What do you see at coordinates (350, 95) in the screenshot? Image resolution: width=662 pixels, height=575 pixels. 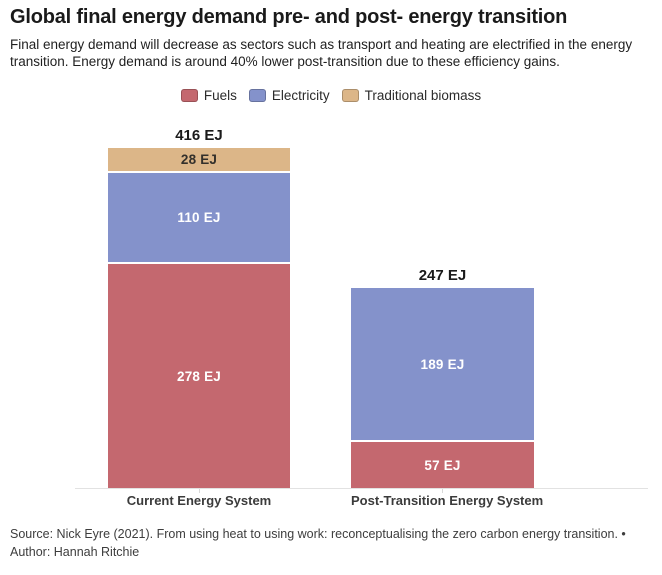 I see `traditional-biomass-swatch-icon` at bounding box center [350, 95].